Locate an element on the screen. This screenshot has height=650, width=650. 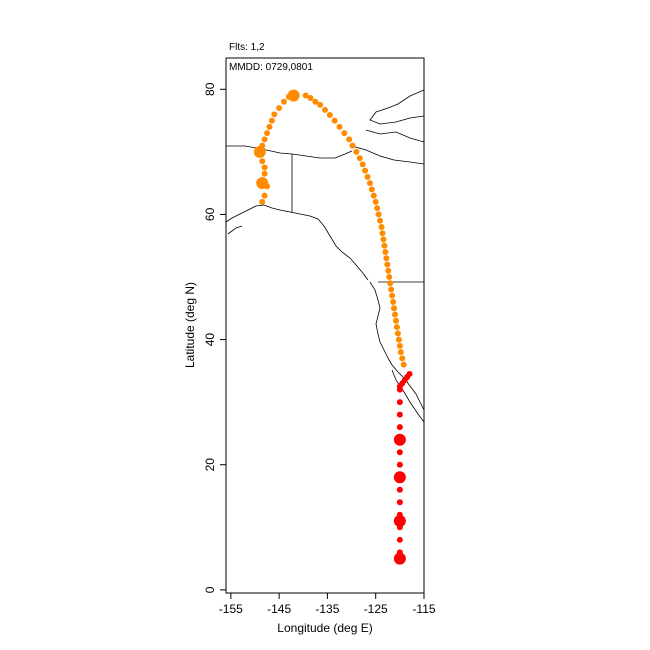
y-axis-title: Latitude (deg N) is located at coordinates (190, 325).